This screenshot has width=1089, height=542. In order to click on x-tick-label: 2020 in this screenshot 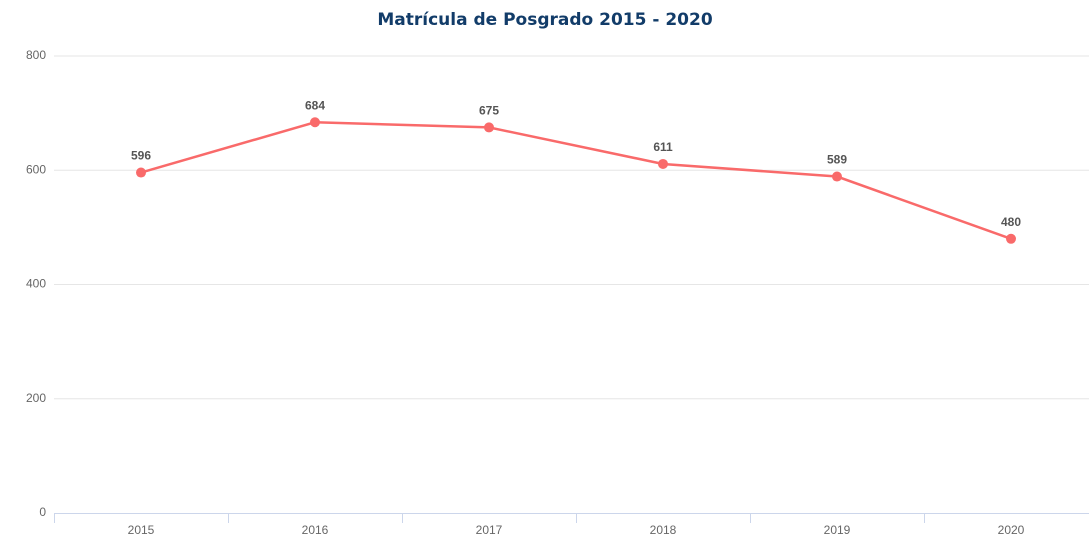, I will do `click(1011, 530)`.